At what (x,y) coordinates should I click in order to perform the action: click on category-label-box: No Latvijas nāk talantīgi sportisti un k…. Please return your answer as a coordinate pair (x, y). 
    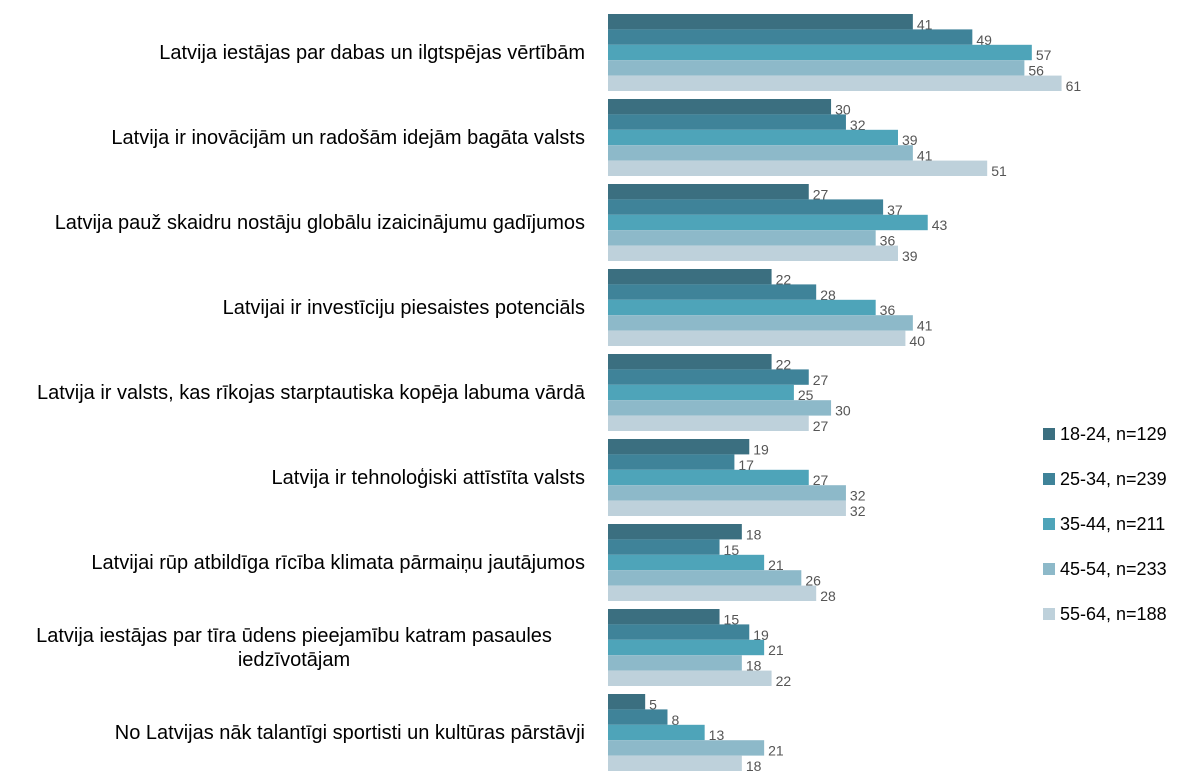
    Looking at the image, I should click on (292, 732).